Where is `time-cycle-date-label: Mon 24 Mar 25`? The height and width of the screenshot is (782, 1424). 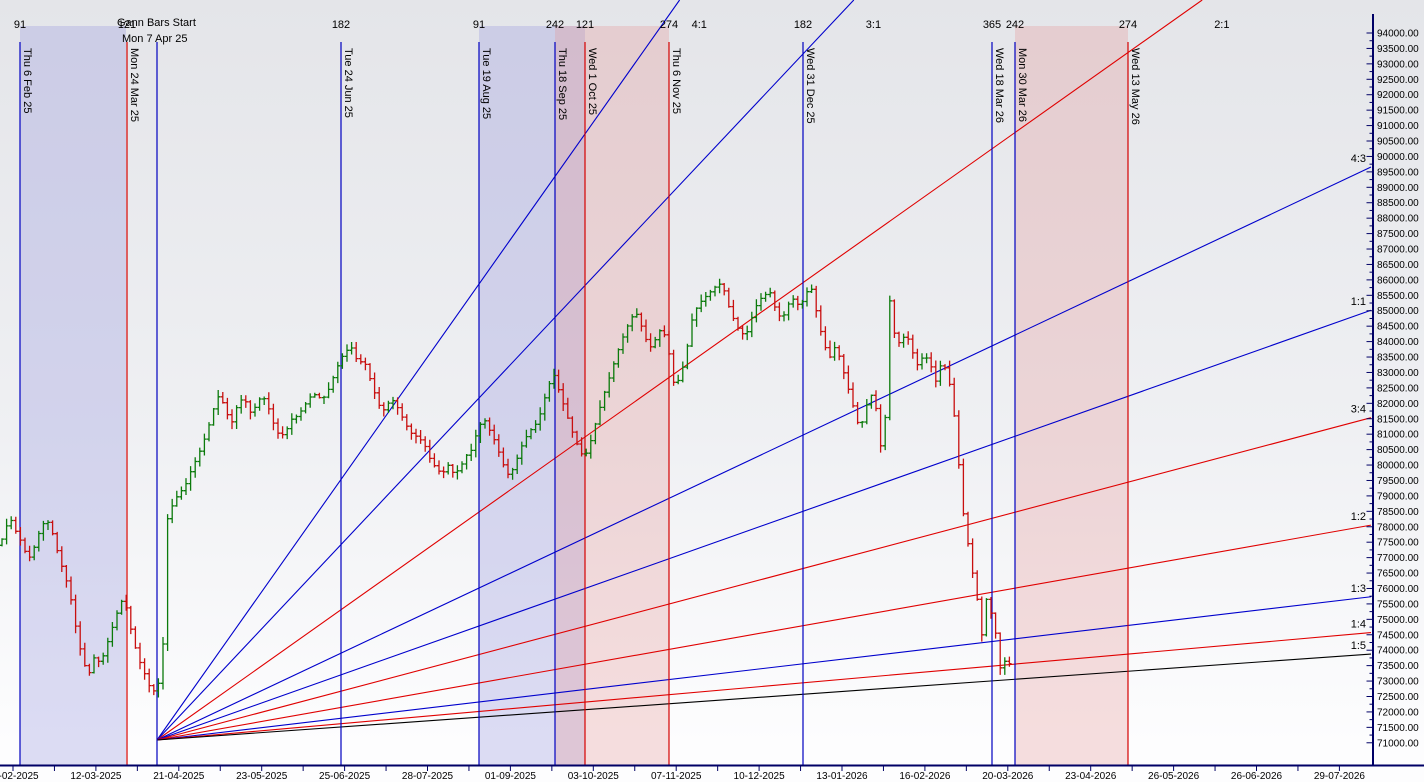 time-cycle-date-label: Mon 24 Mar 25 is located at coordinates (134, 85).